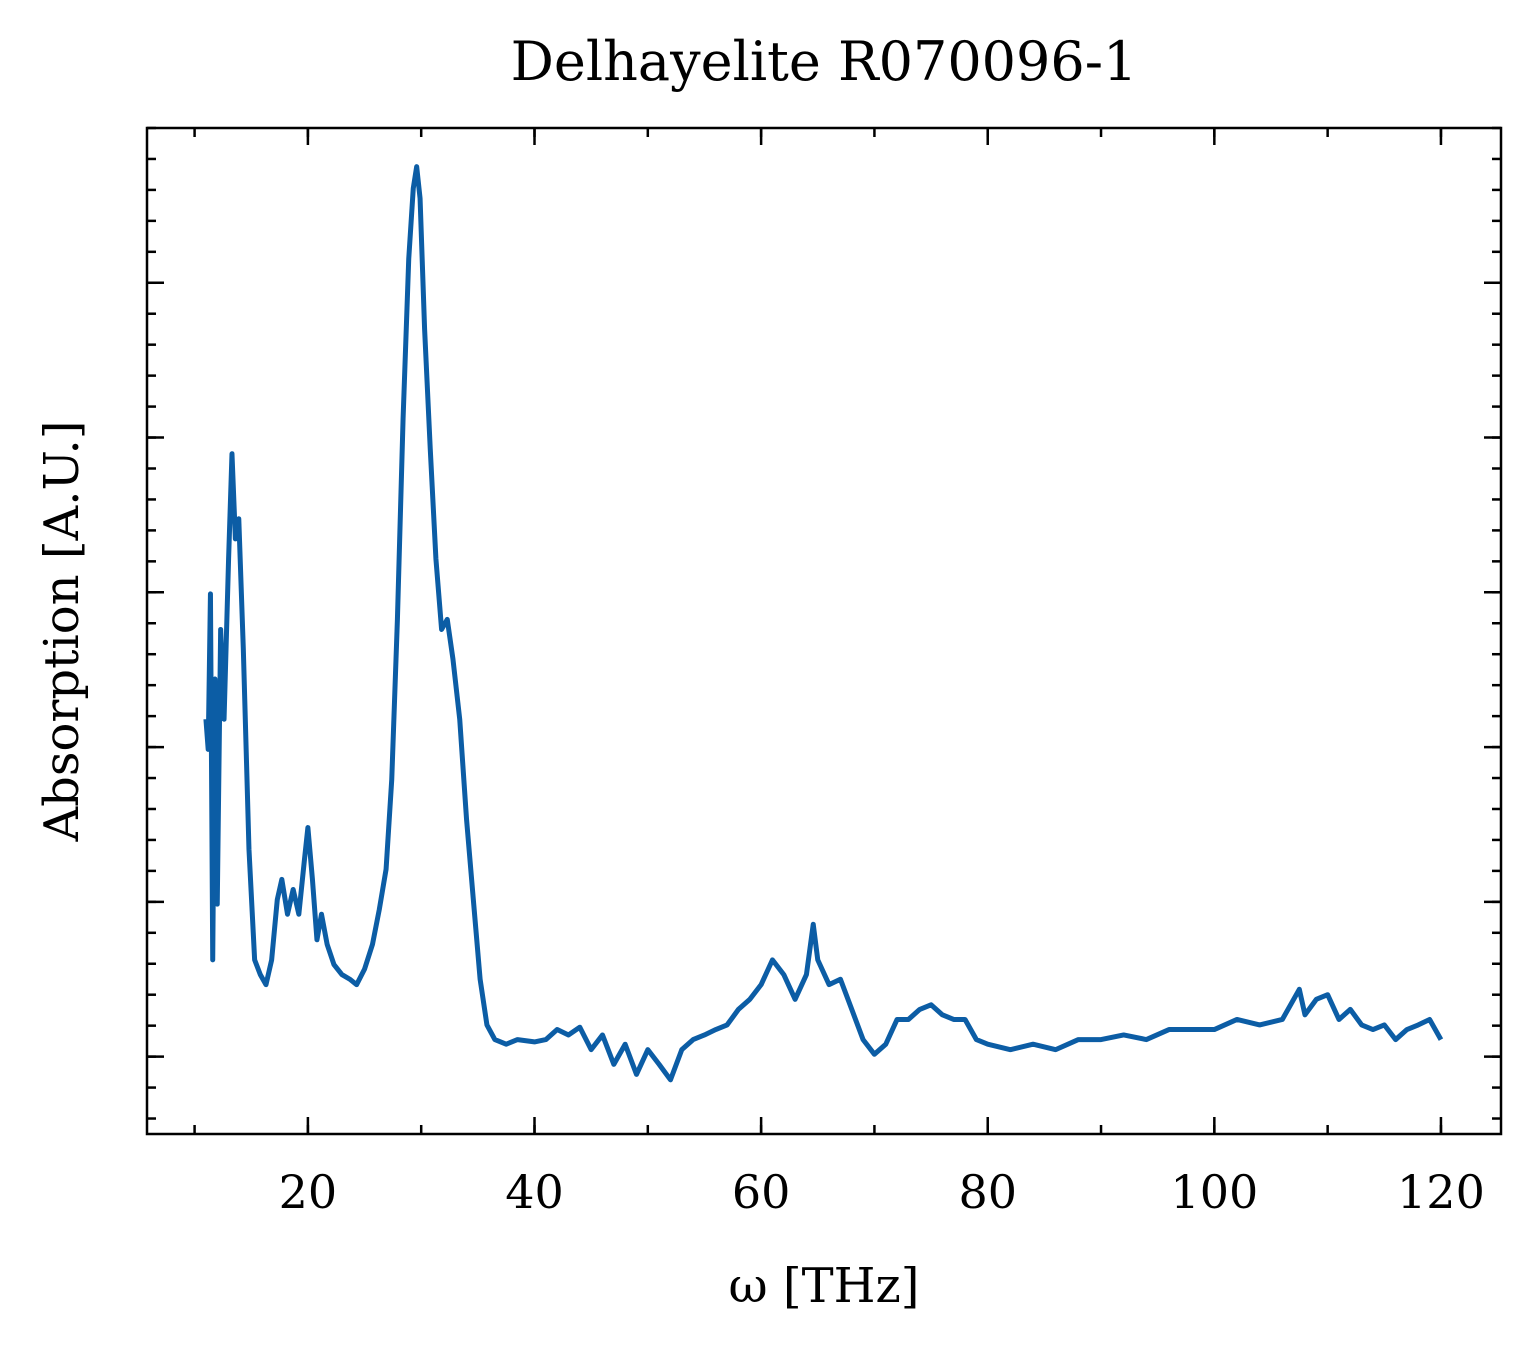  What do you see at coordinates (823, 1286) in the screenshot?
I see `x-axis-label: ω [THz]` at bounding box center [823, 1286].